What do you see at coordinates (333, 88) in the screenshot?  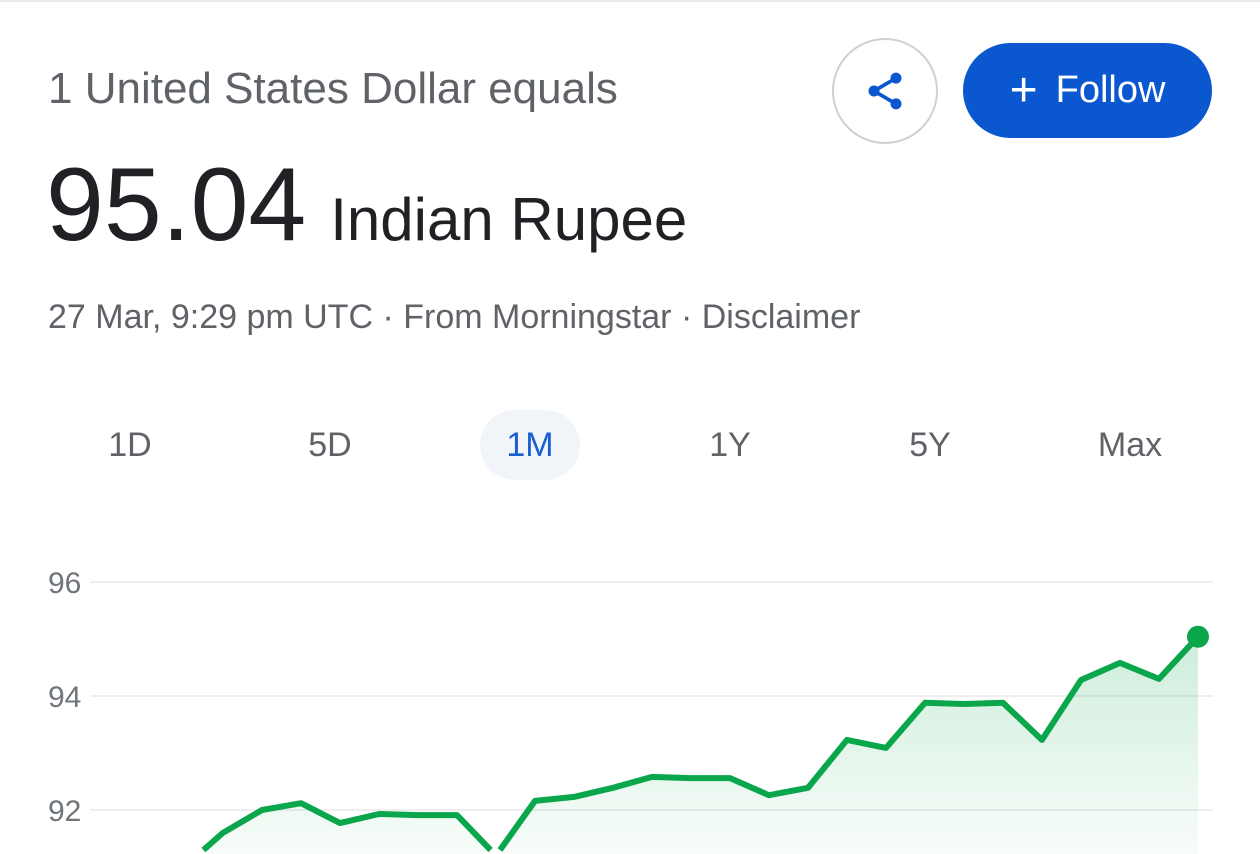 I see `conversion-subtitle: 1 United States Dollar equals` at bounding box center [333, 88].